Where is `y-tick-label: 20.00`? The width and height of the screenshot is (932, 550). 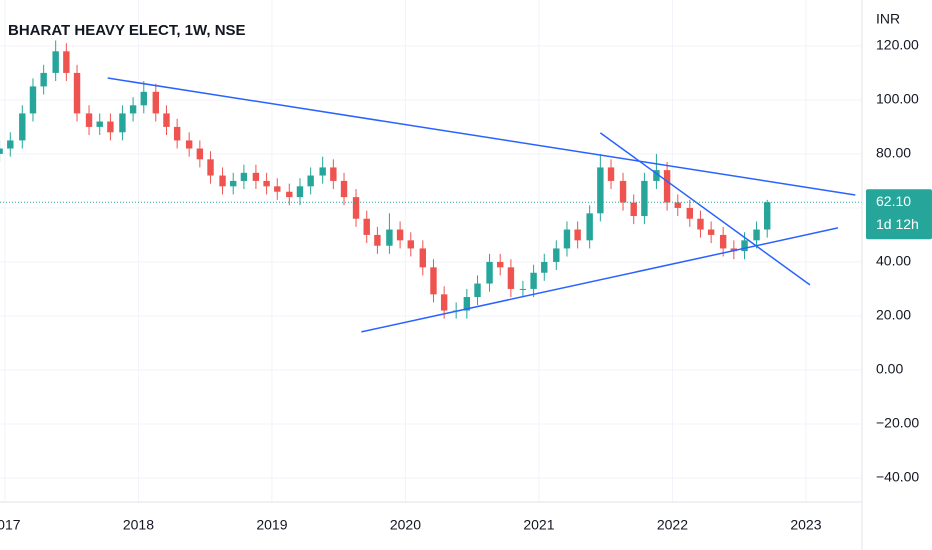
y-tick-label: 20.00 is located at coordinates (893, 315).